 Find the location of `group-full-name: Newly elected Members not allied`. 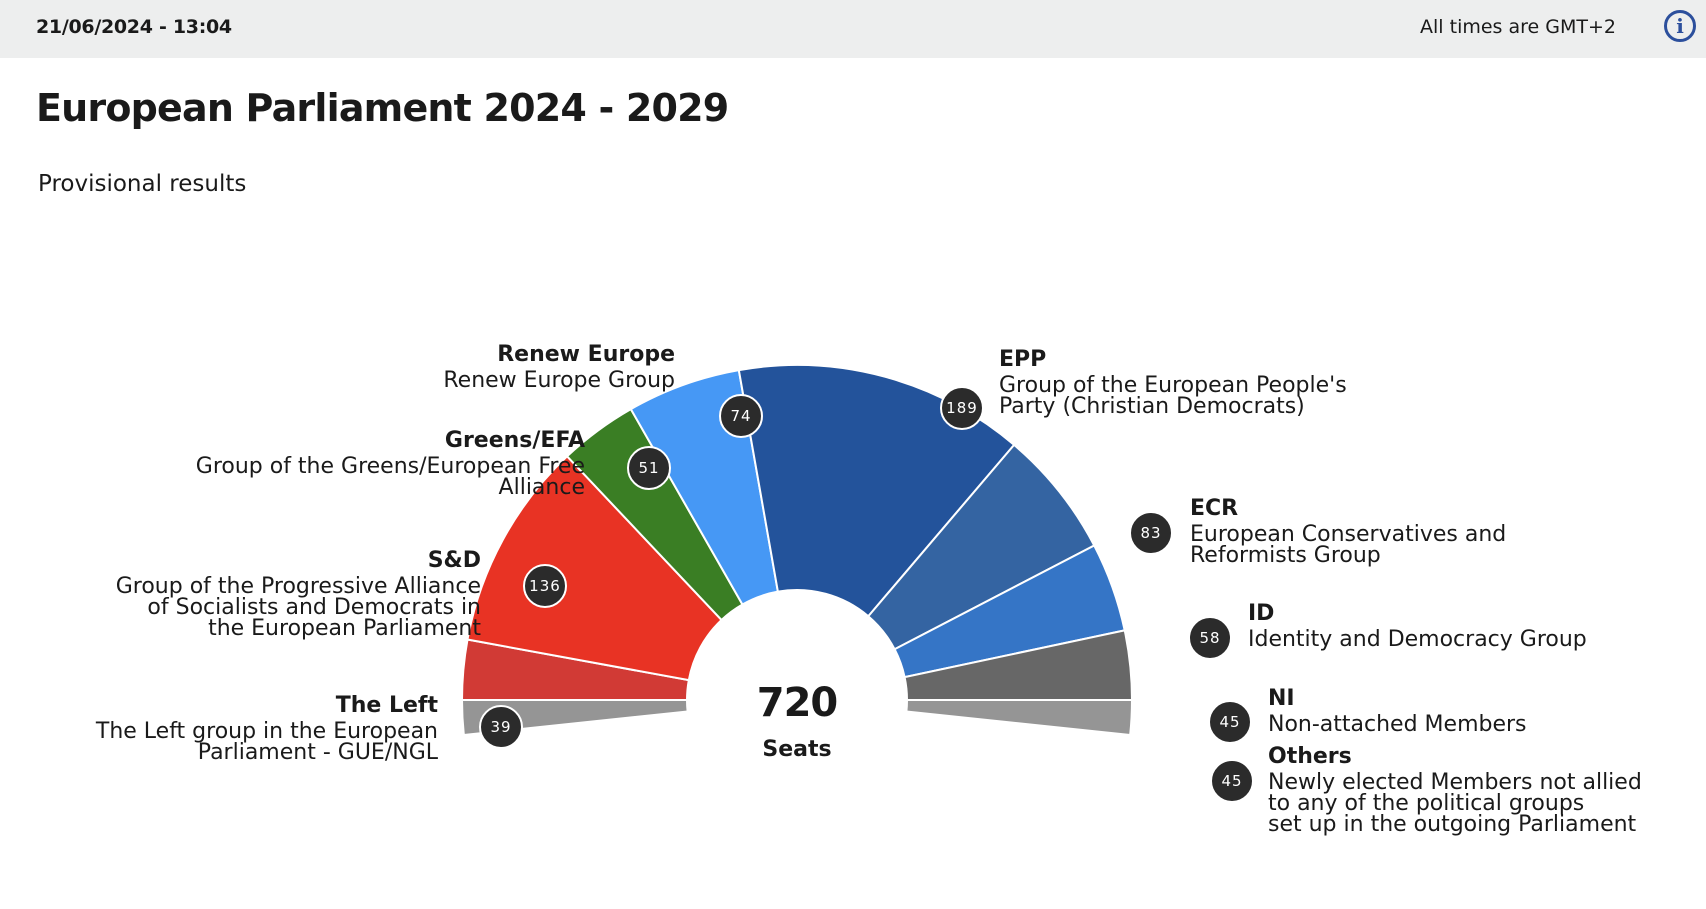

group-full-name: Newly elected Members not allied is located at coordinates (1455, 782).